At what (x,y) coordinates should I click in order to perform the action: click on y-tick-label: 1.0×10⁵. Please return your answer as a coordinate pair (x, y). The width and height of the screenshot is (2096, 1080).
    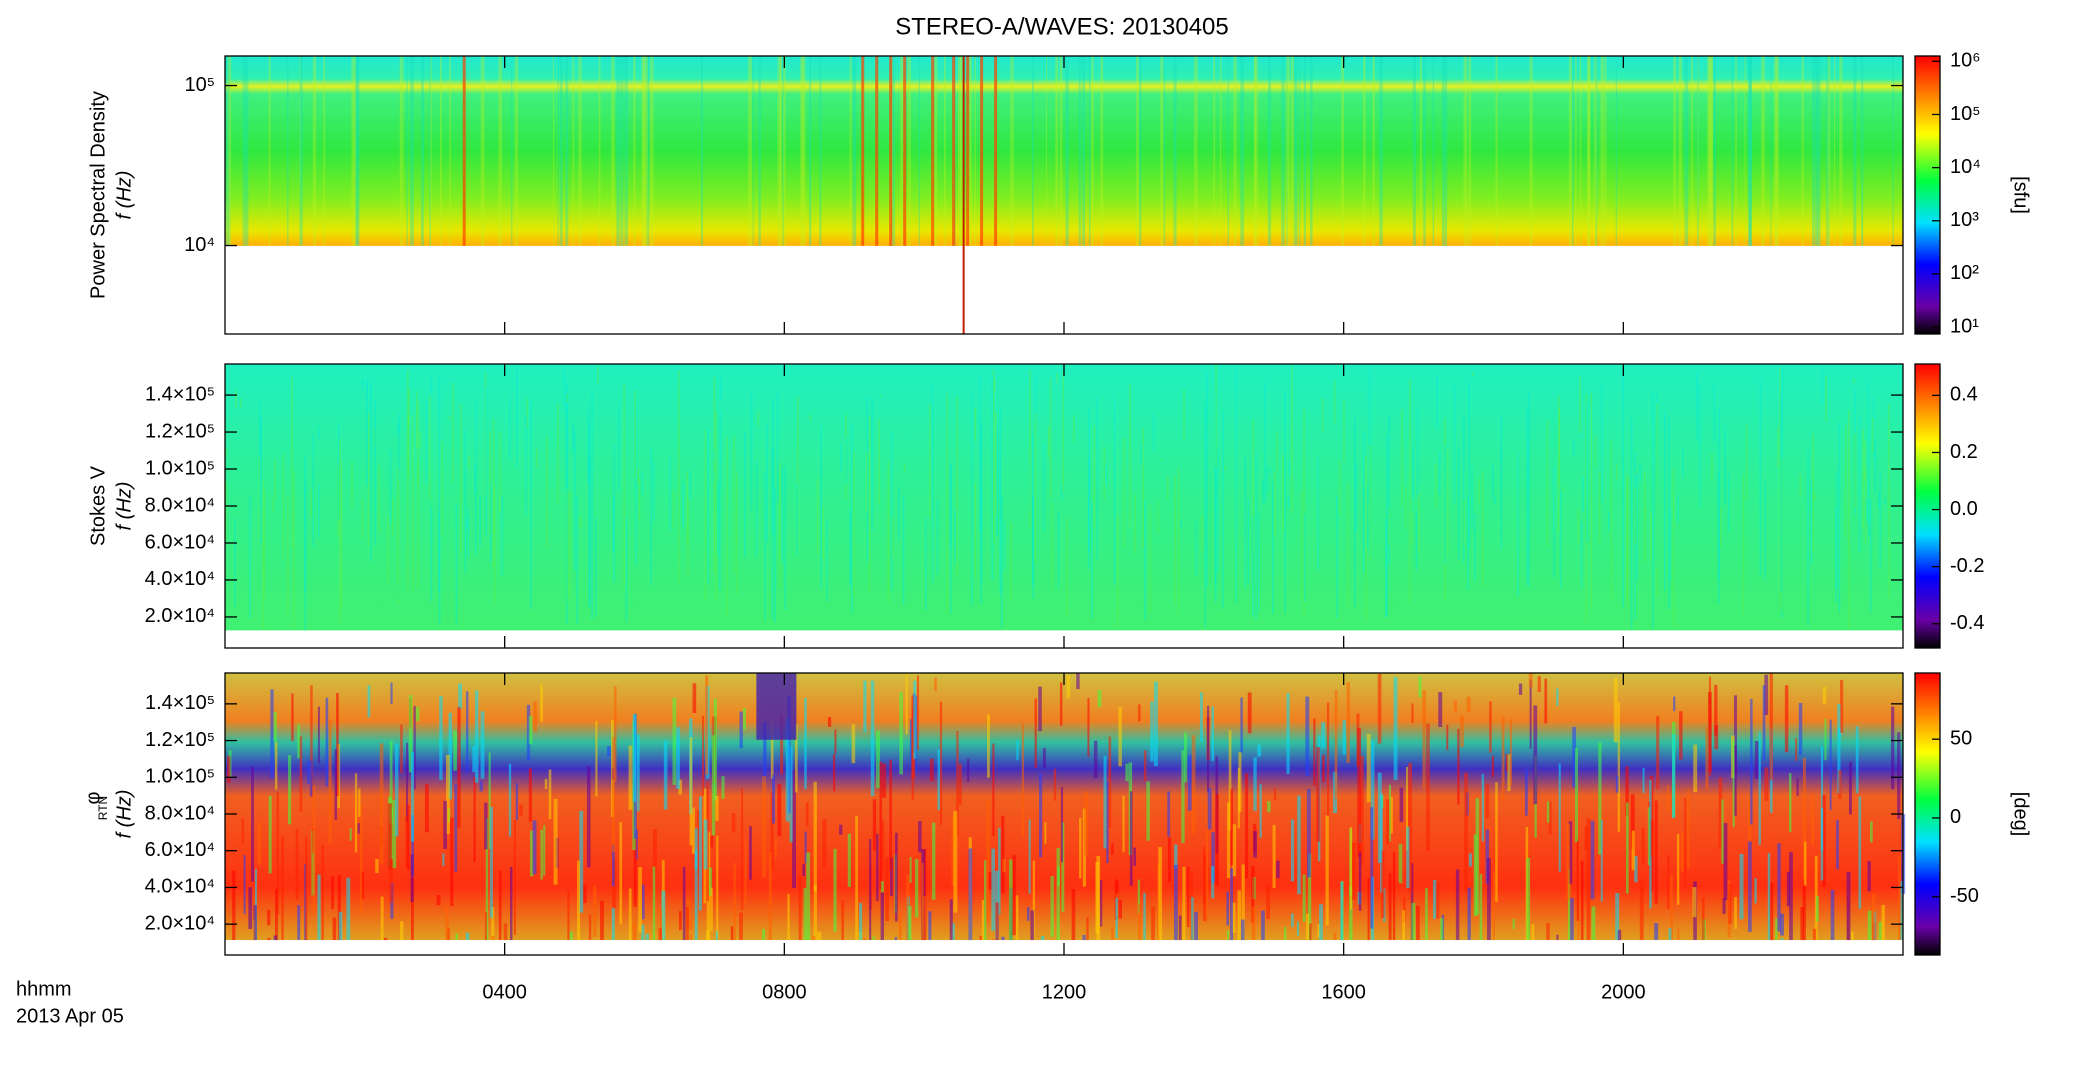
    Looking at the image, I should click on (180, 468).